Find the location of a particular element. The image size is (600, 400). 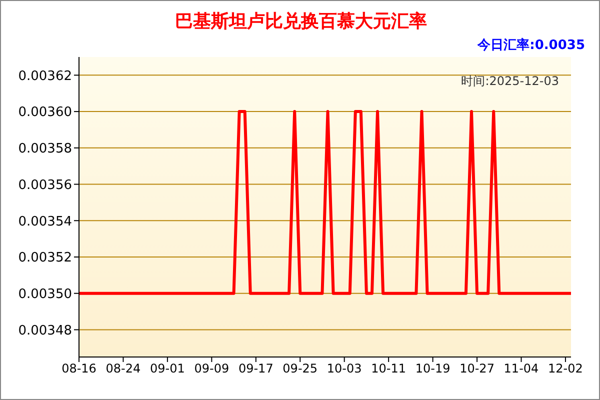

x-tick-label: 10-27 is located at coordinates (477, 369).